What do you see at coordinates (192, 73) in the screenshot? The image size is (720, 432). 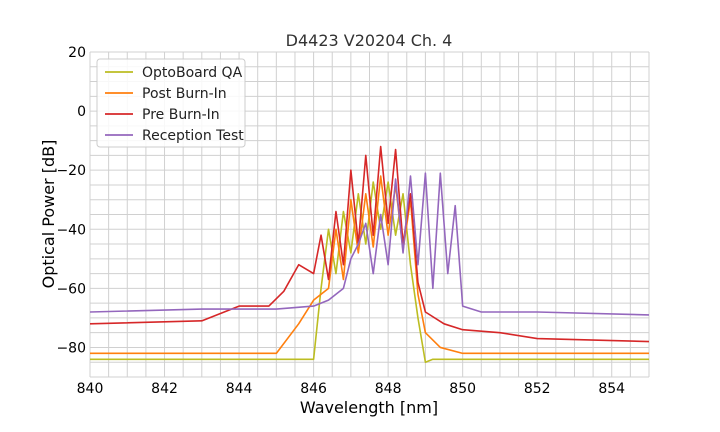 I see `legend-label: OptoBoard QA` at bounding box center [192, 73].